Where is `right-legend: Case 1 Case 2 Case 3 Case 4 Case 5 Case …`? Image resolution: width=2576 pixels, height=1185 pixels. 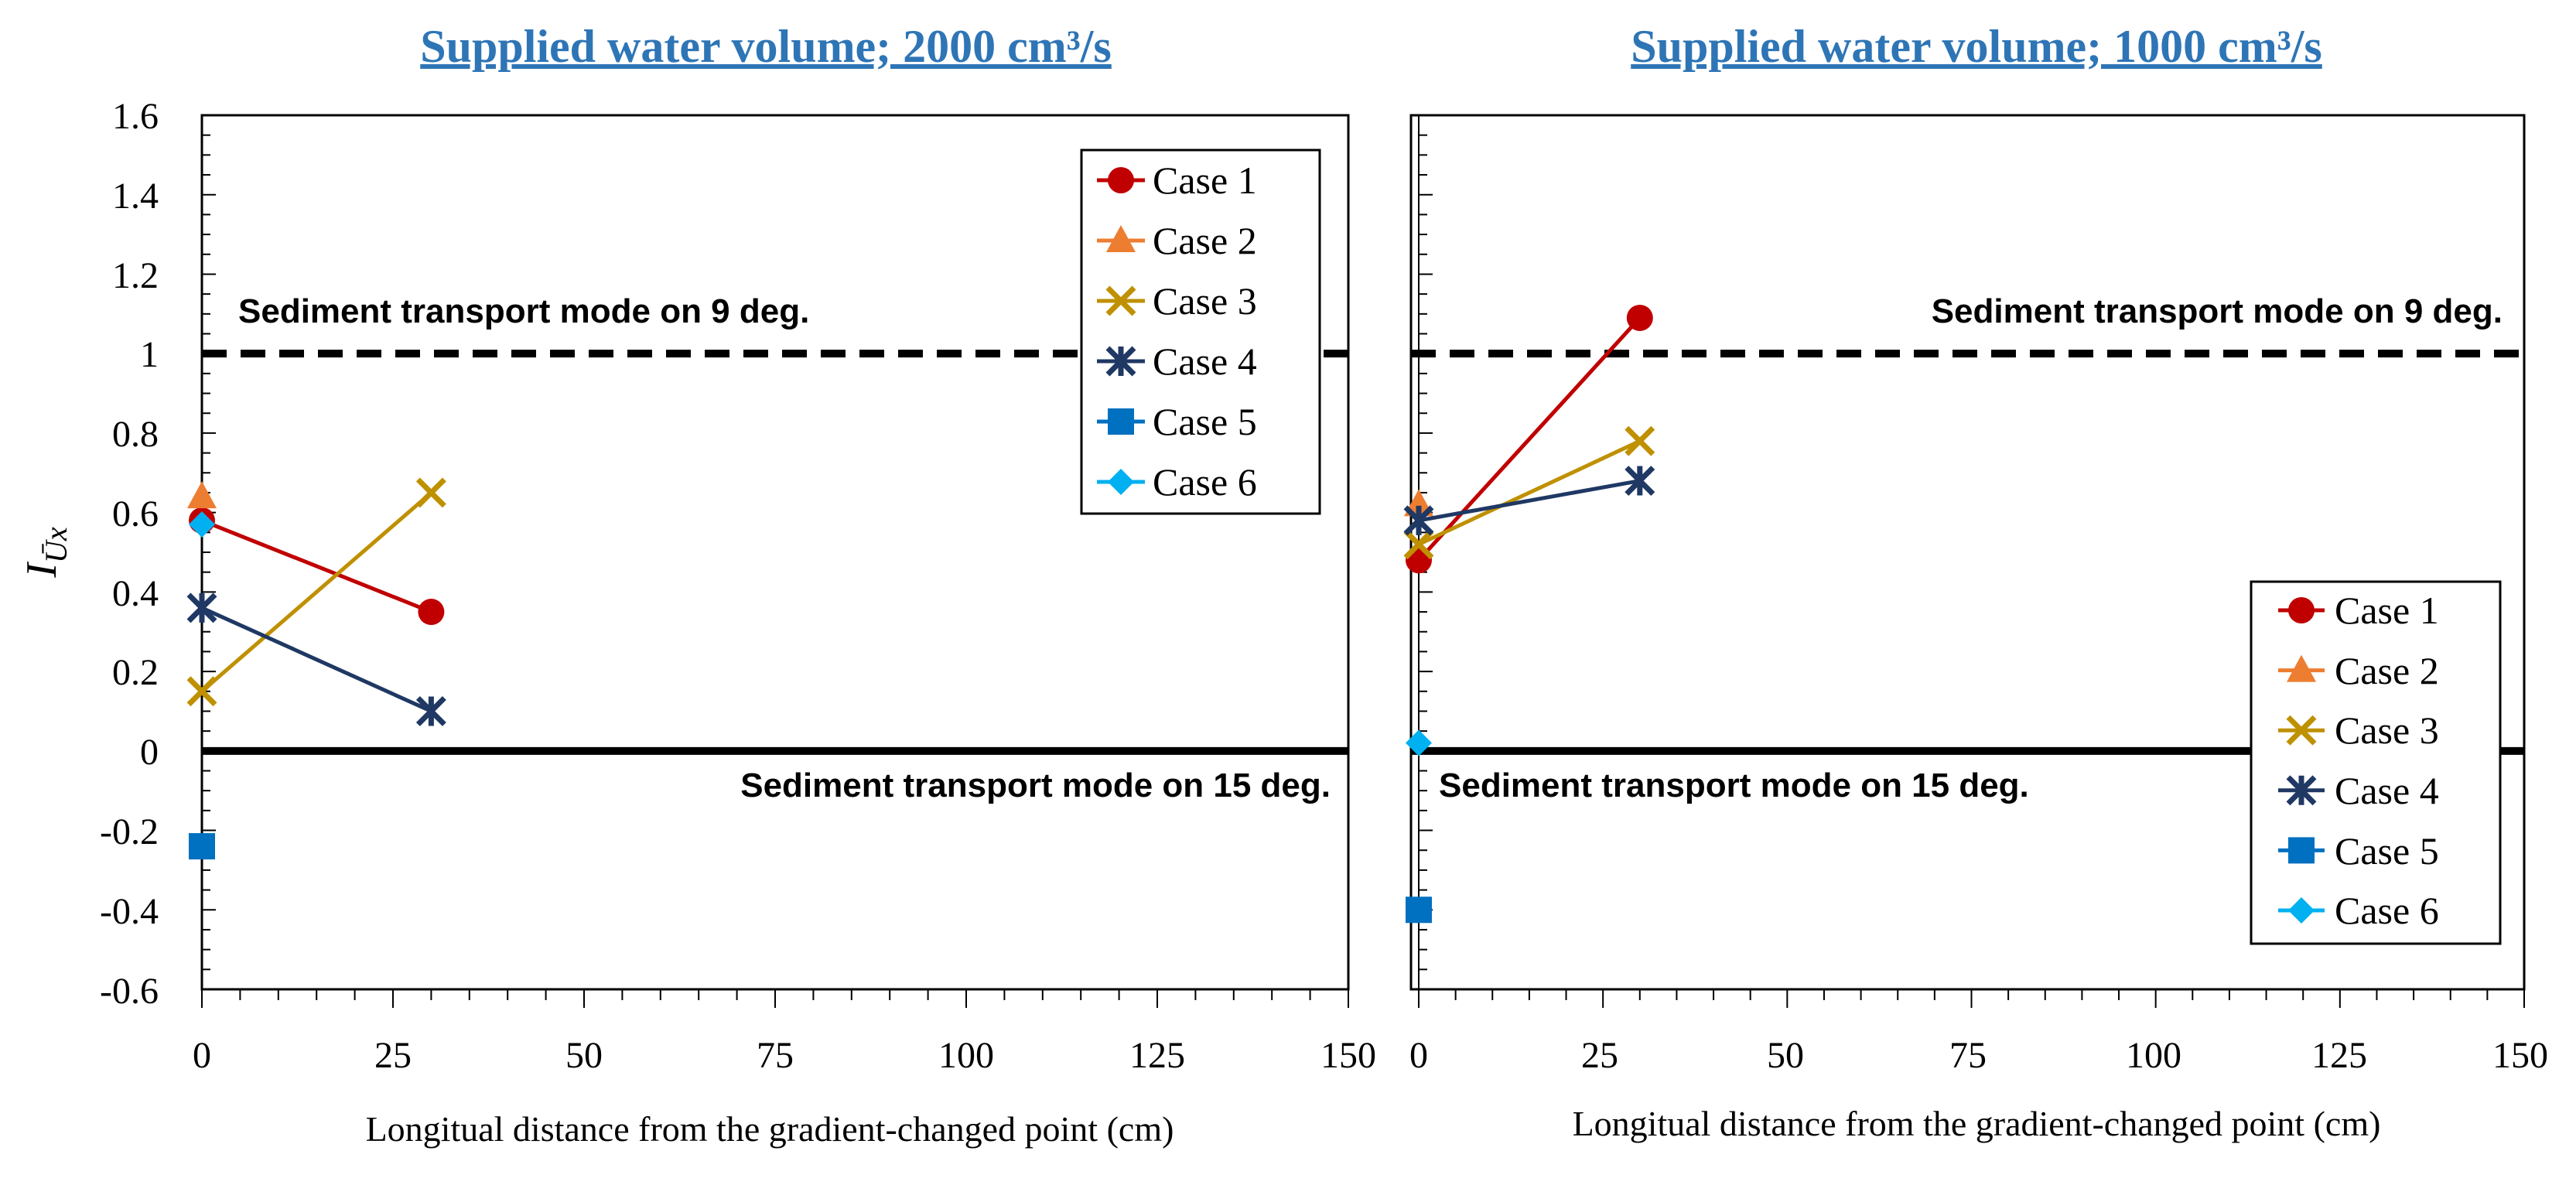 right-legend: Case 1 Case 2 Case 3 Case 4 Case 5 Case … is located at coordinates (2376, 762).